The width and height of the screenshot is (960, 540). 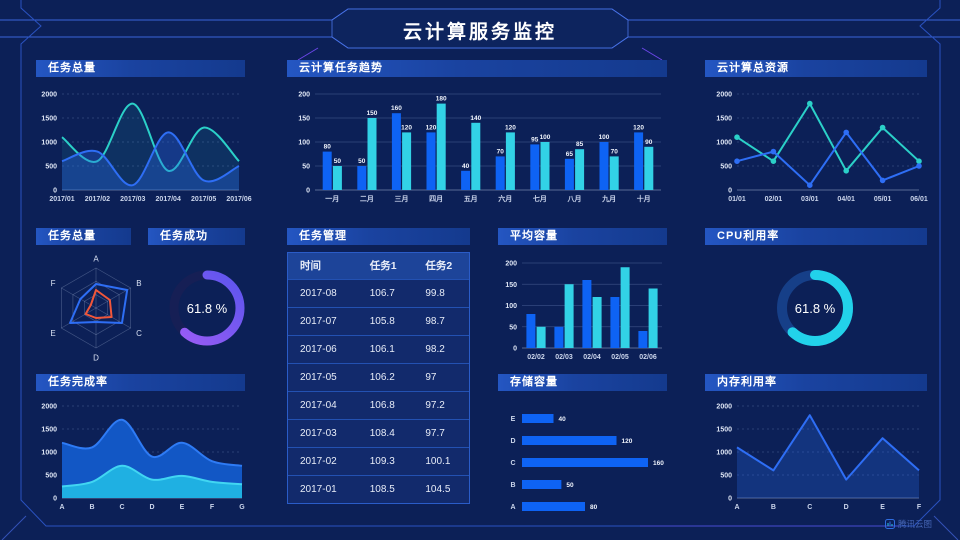 What do you see at coordinates (648, 357) in the screenshot?
I see `x-tick-label: 02/06` at bounding box center [648, 357].